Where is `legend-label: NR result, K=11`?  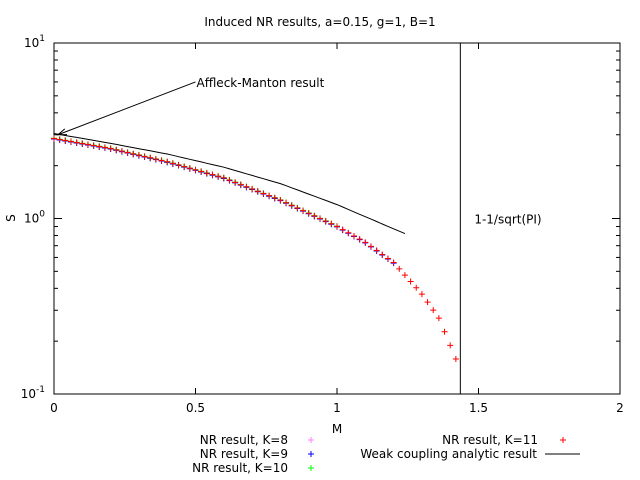
legend-label: NR result, K=11 is located at coordinates (490, 440).